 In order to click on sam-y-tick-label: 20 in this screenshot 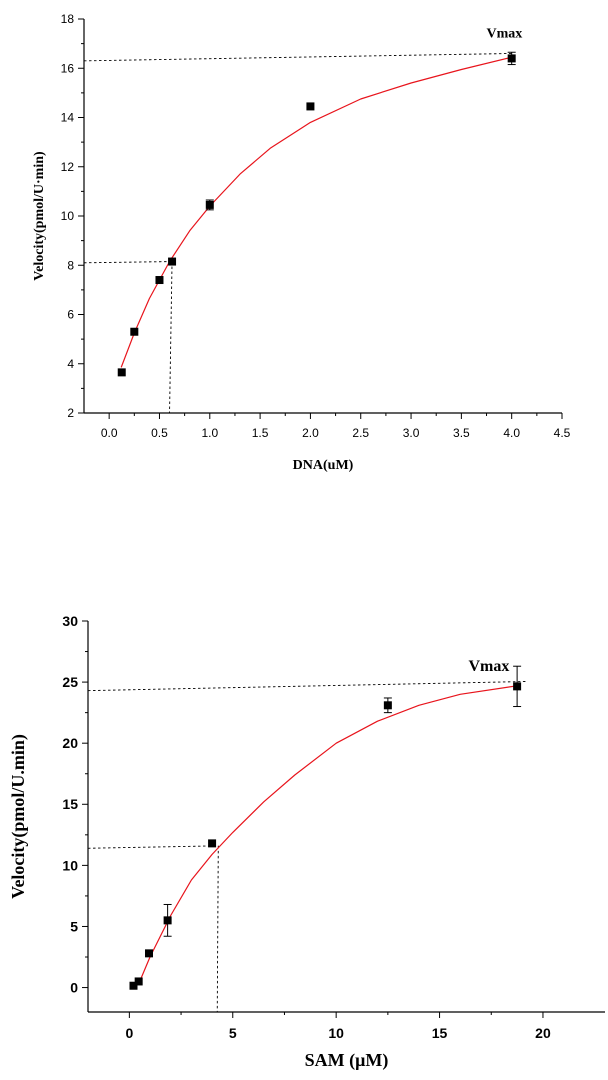, I will do `click(70, 743)`.